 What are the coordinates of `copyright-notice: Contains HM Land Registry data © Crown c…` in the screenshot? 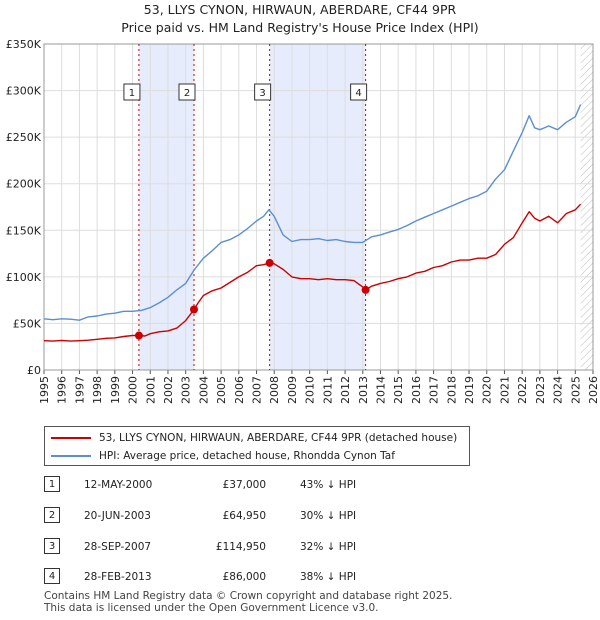 It's located at (248, 596).